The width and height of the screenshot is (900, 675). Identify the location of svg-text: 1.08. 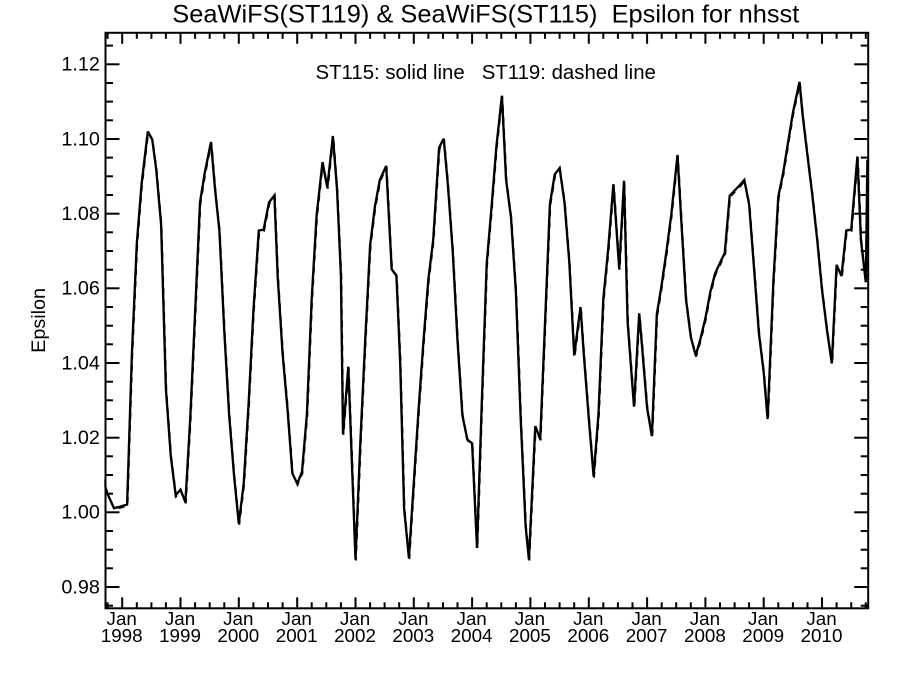
(80, 214).